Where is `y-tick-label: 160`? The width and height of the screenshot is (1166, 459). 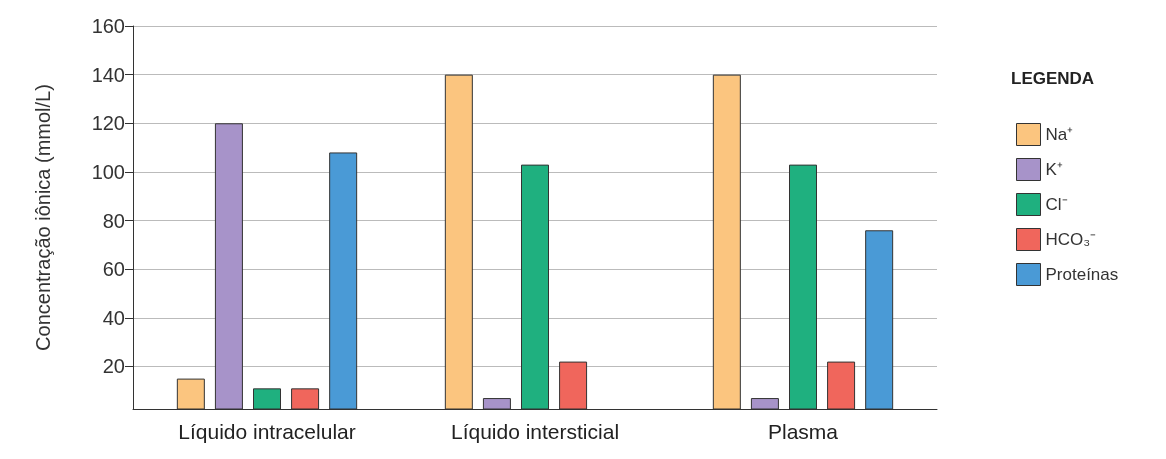
y-tick-label: 160 is located at coordinates (108, 26).